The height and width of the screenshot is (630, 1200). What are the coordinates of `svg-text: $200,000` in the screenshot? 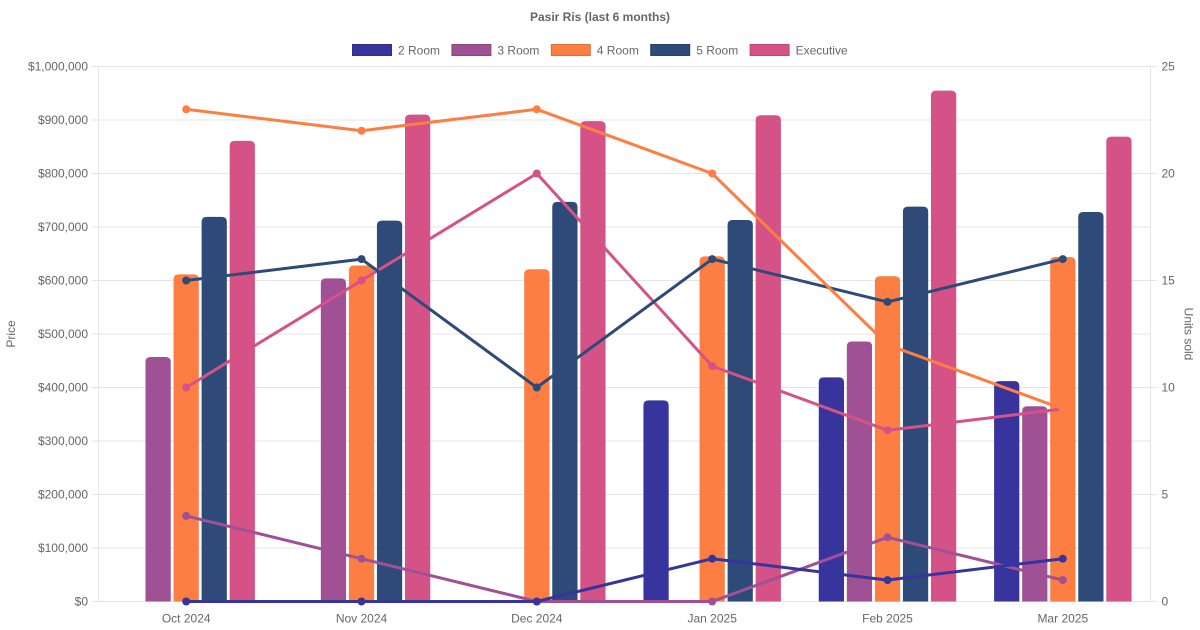 It's located at (63, 495).